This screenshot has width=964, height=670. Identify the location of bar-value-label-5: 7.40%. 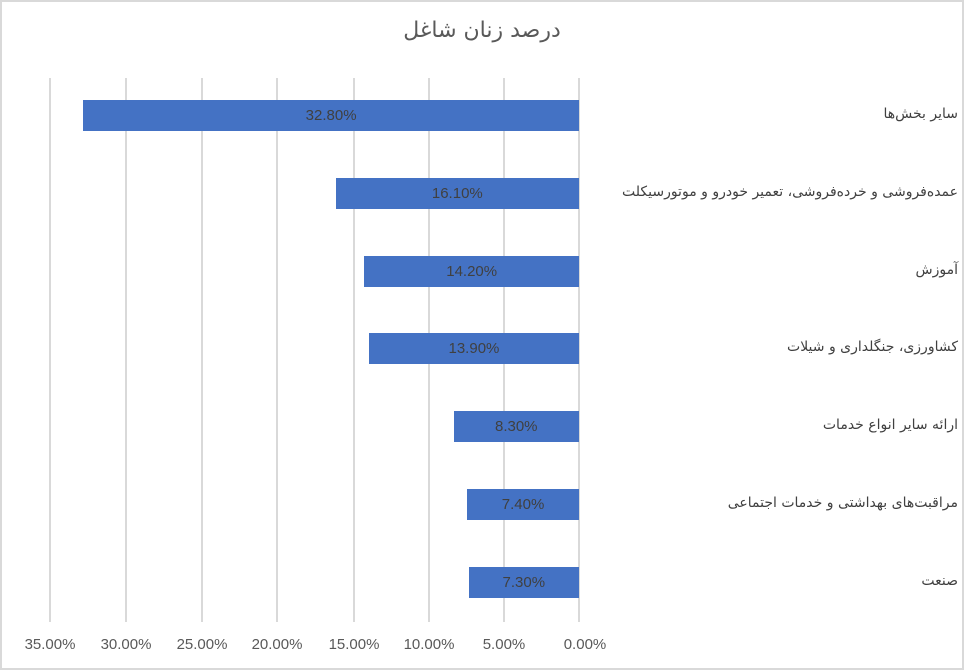
(523, 504).